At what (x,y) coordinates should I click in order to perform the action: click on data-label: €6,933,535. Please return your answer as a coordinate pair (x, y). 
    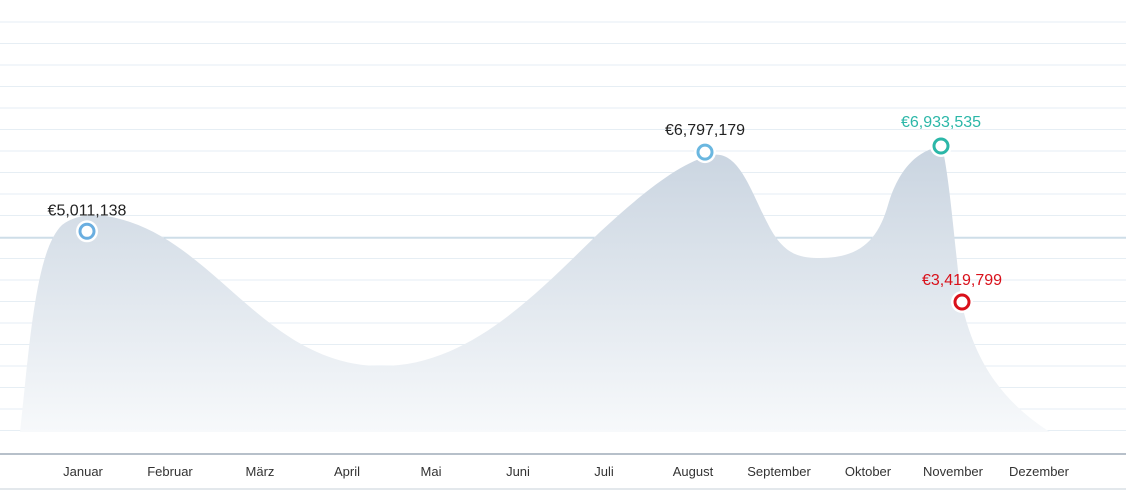
    Looking at the image, I should click on (941, 122).